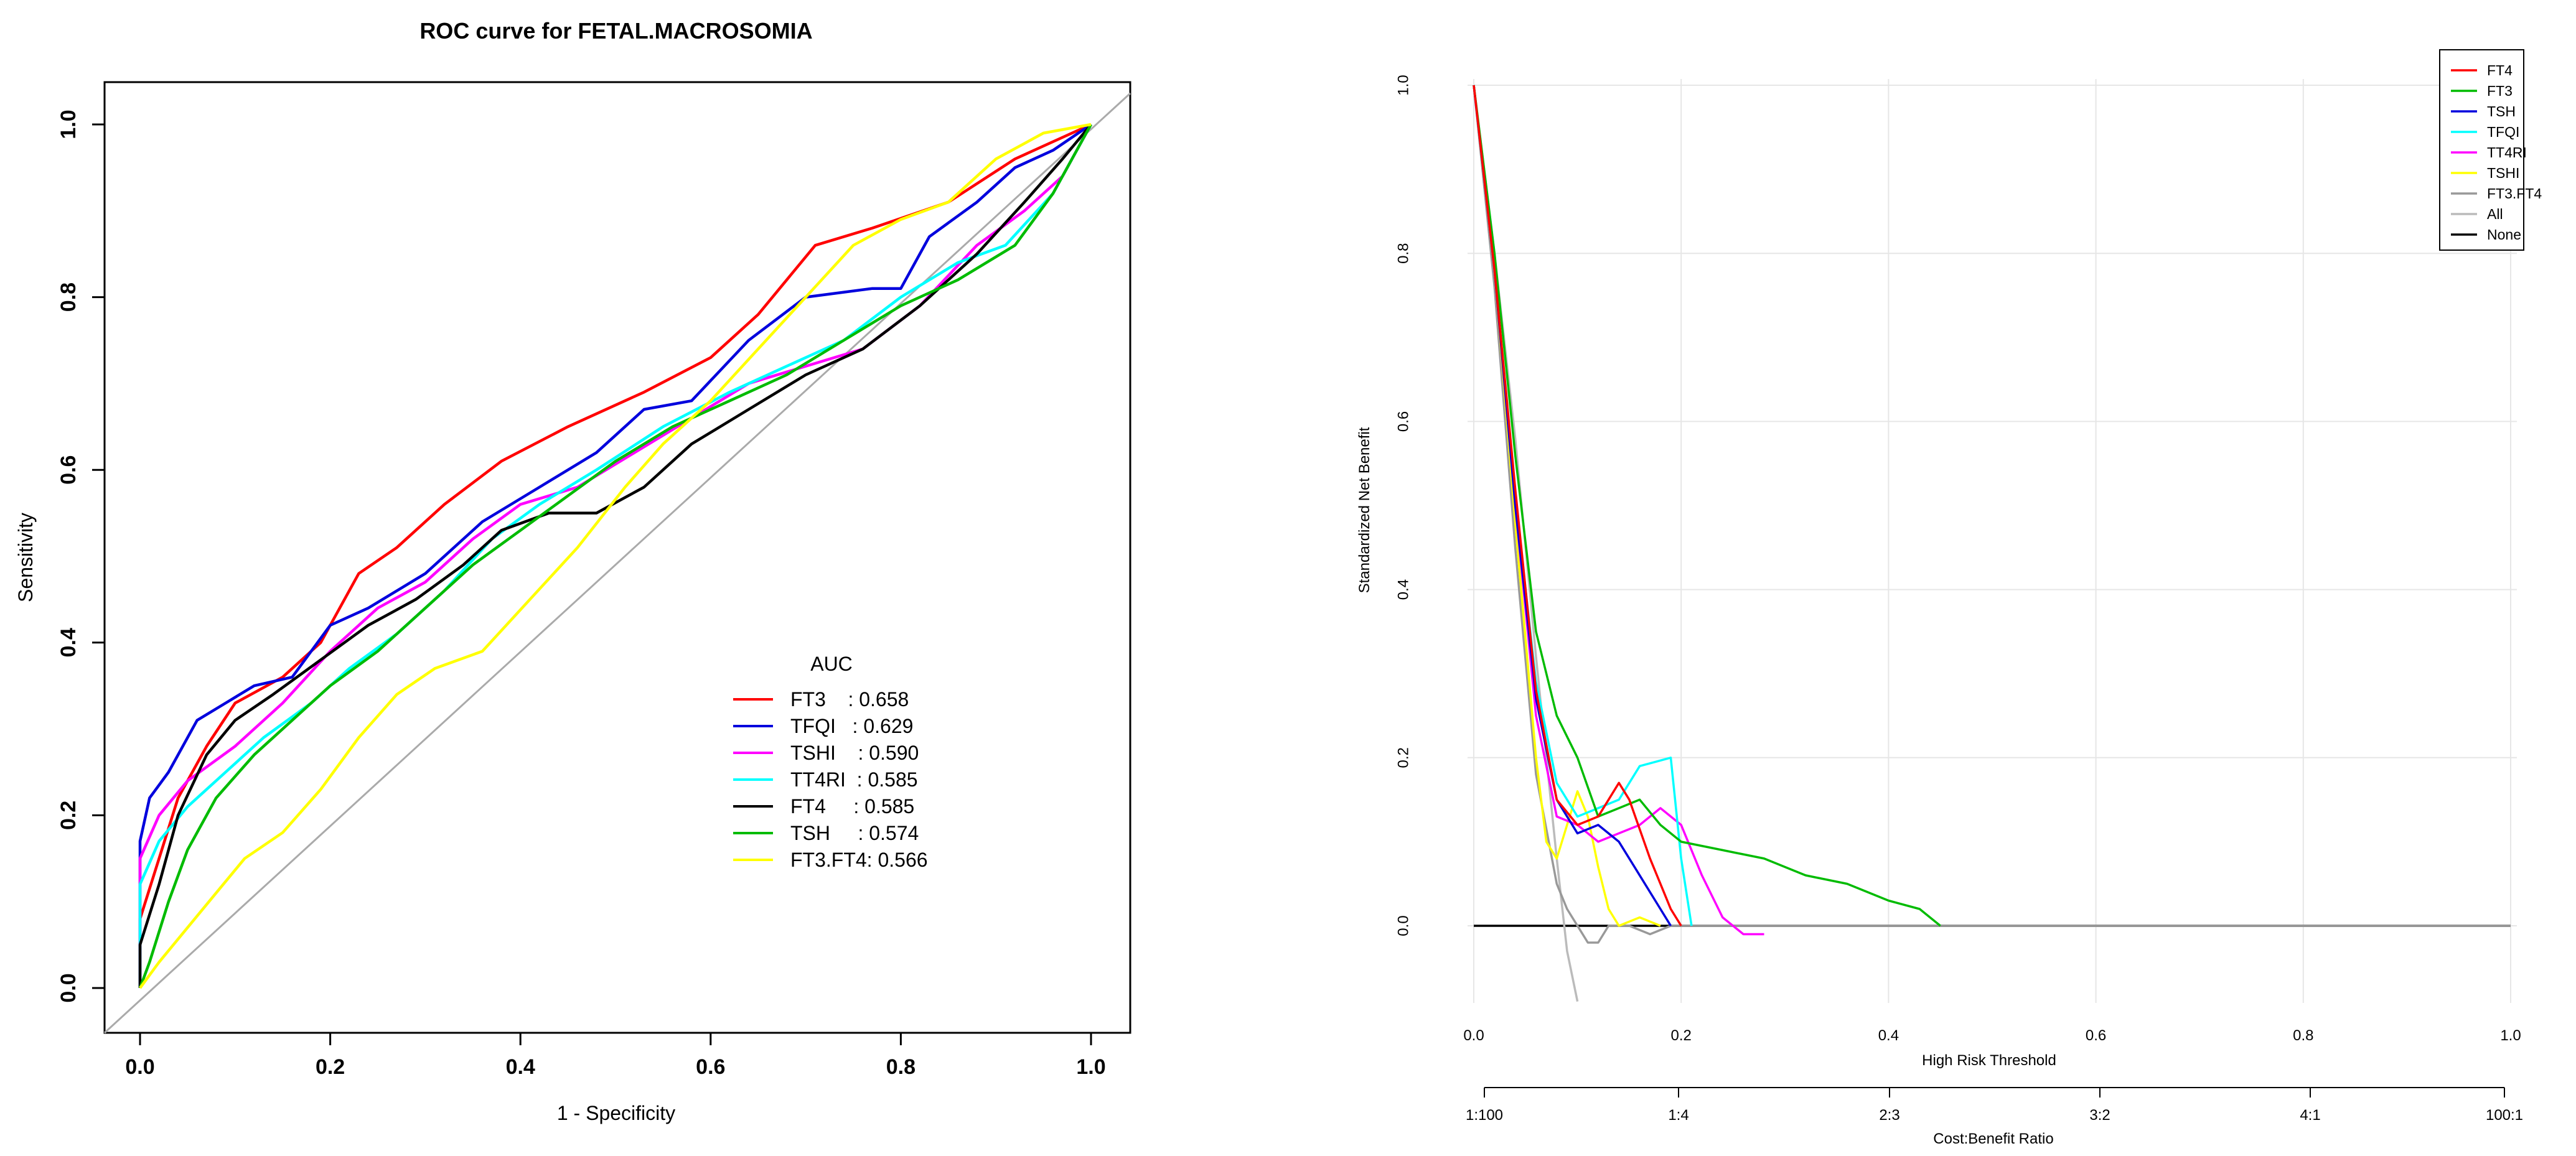 The height and width of the screenshot is (1156, 2576). Describe the element at coordinates (1888, 1035) in the screenshot. I see `dca-x-tick-label: 0.4` at that location.